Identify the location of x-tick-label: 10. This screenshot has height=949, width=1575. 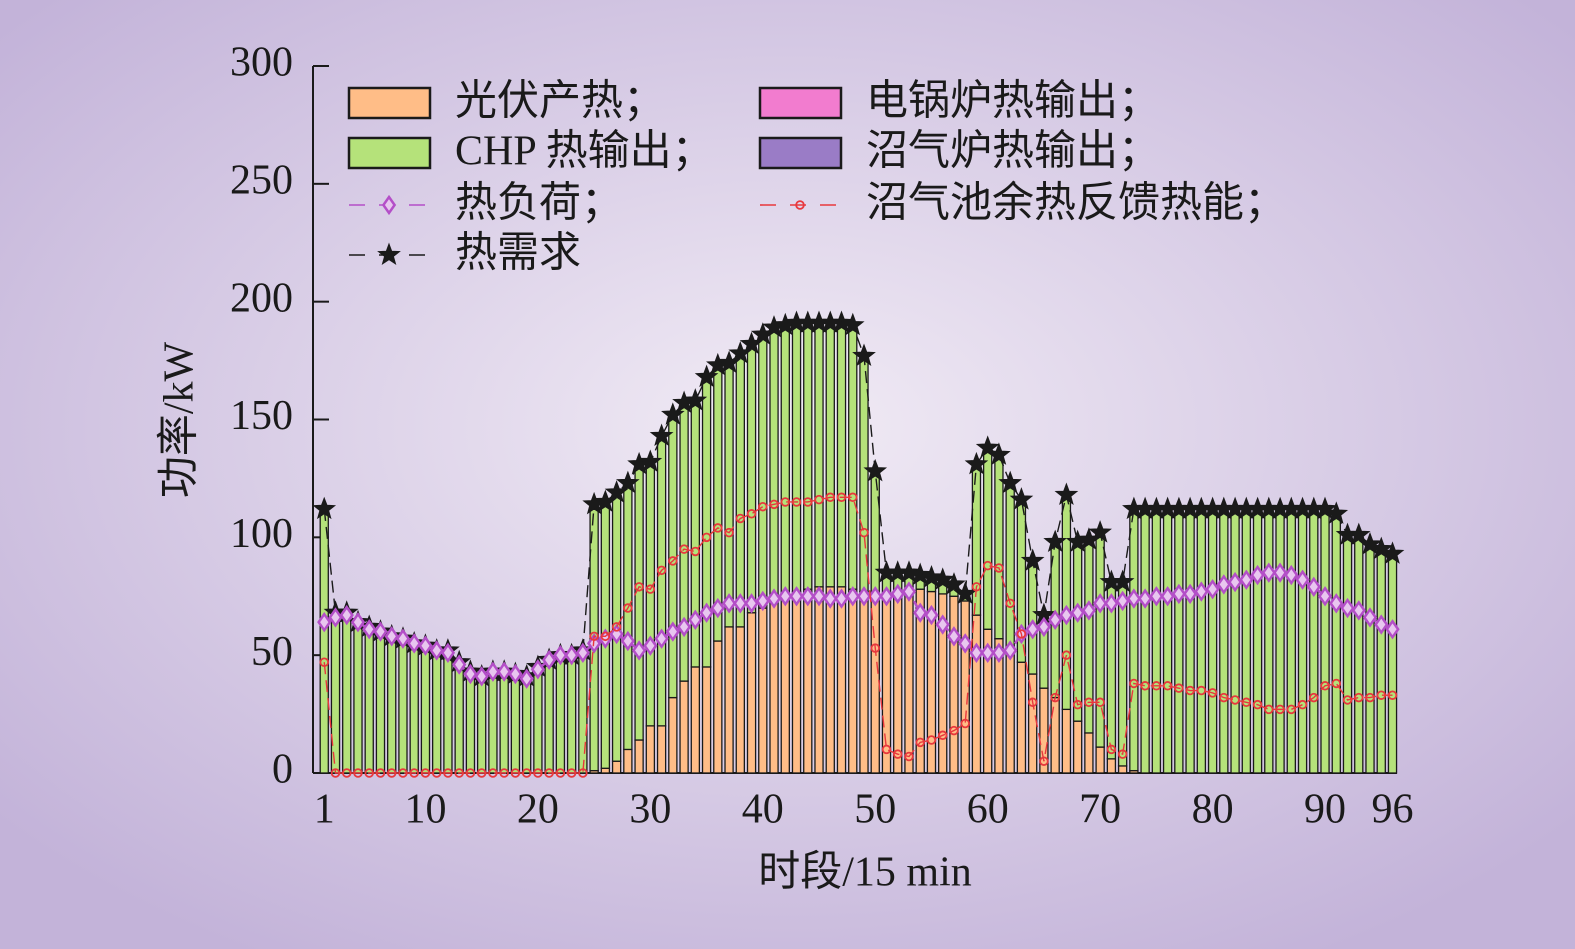
(425, 810).